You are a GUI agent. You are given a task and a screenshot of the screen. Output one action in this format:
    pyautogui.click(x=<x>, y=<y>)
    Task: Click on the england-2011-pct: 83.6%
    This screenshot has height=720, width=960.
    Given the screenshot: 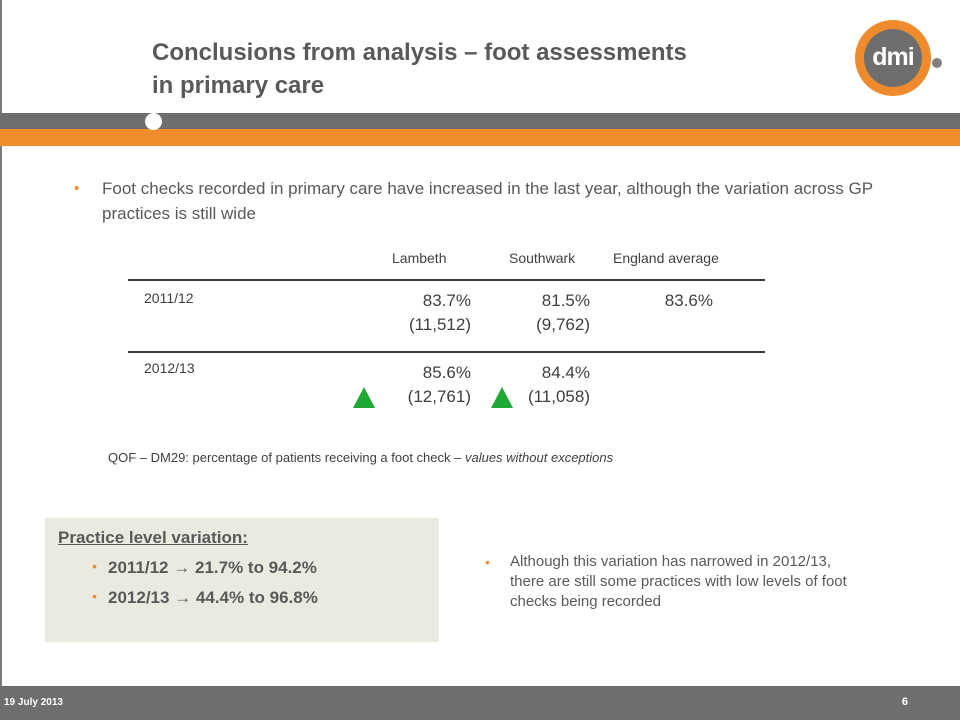 What is the action you would take?
    pyautogui.click(x=688, y=300)
    